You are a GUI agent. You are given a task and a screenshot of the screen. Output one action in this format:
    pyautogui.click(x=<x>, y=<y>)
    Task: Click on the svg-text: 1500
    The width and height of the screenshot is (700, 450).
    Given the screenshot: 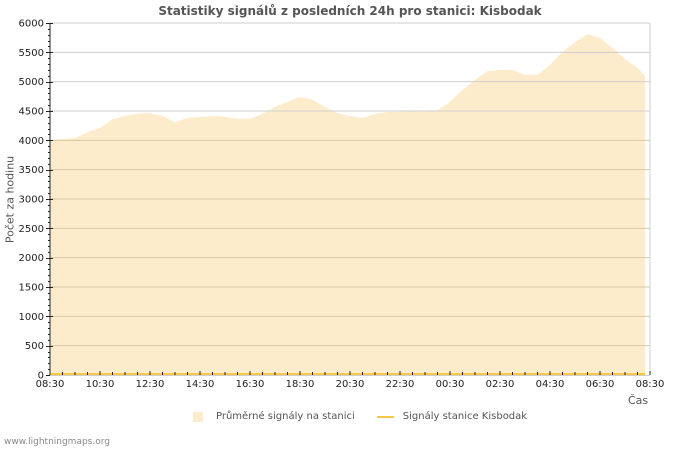 What is the action you would take?
    pyautogui.click(x=31, y=288)
    